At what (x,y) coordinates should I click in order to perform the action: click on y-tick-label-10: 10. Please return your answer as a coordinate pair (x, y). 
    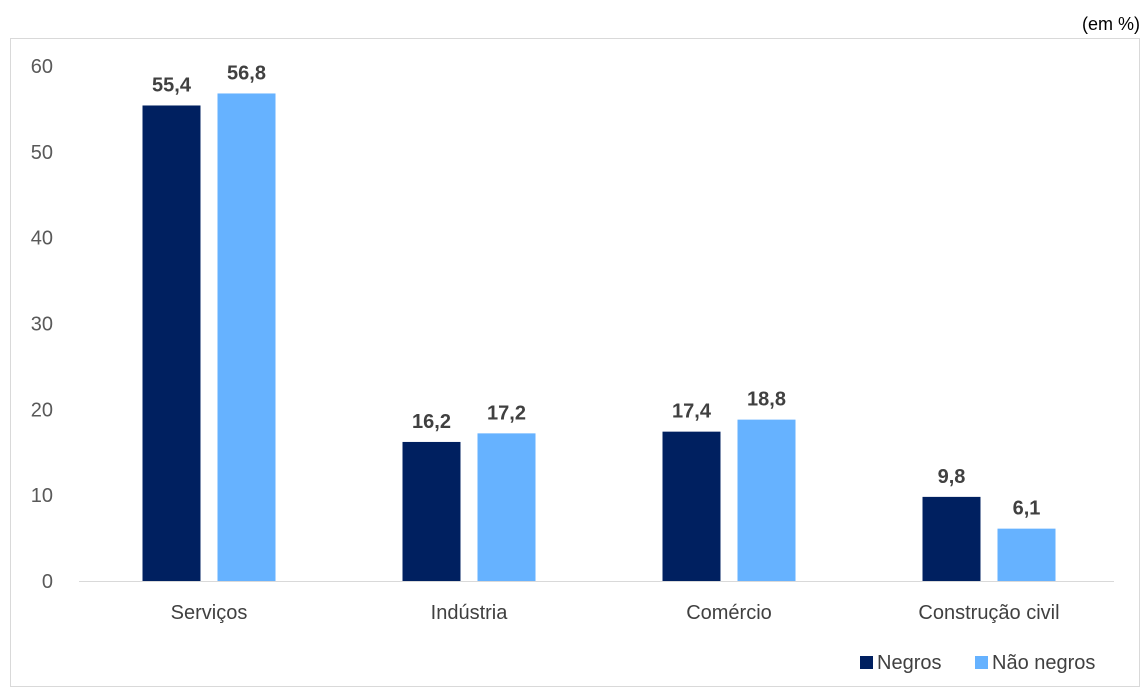
    Looking at the image, I should click on (42, 496).